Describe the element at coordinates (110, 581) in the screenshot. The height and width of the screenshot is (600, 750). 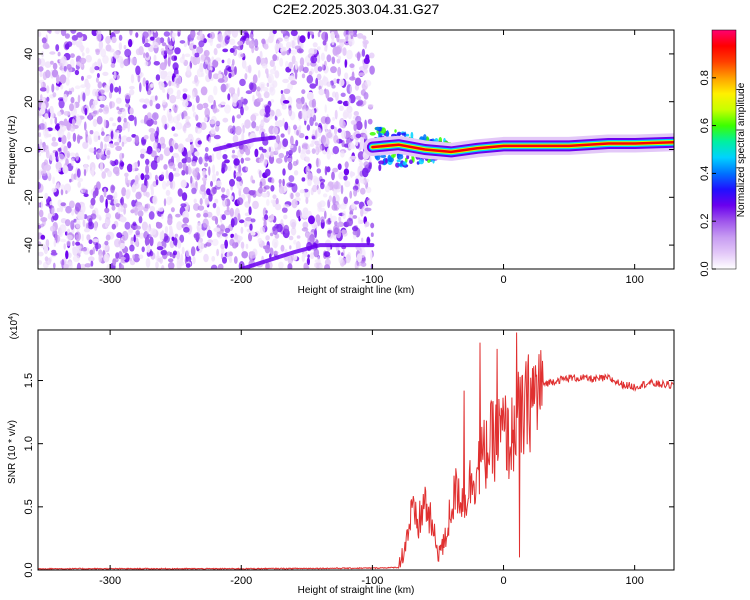
I see `x-tick-label: -300` at that location.